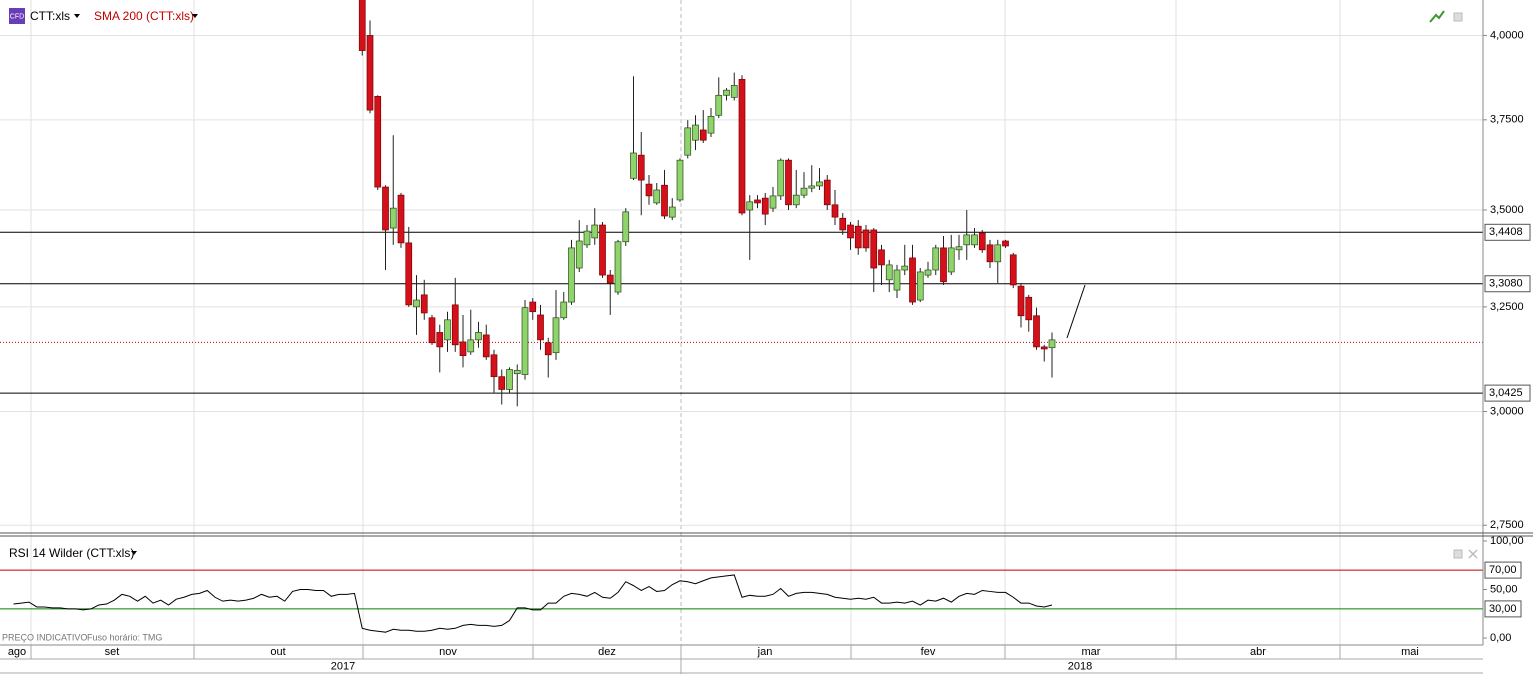  I want to click on year-label: 2017, so click(343, 666).